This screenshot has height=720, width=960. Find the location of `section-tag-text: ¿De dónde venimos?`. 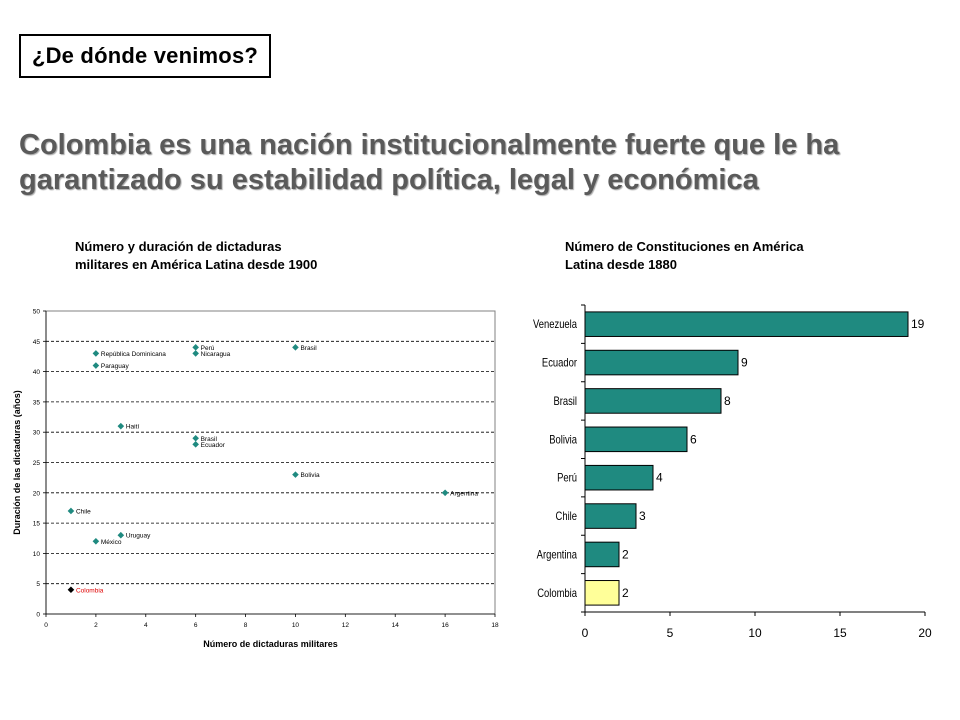

section-tag-text: ¿De dónde venimos? is located at coordinates (145, 55).